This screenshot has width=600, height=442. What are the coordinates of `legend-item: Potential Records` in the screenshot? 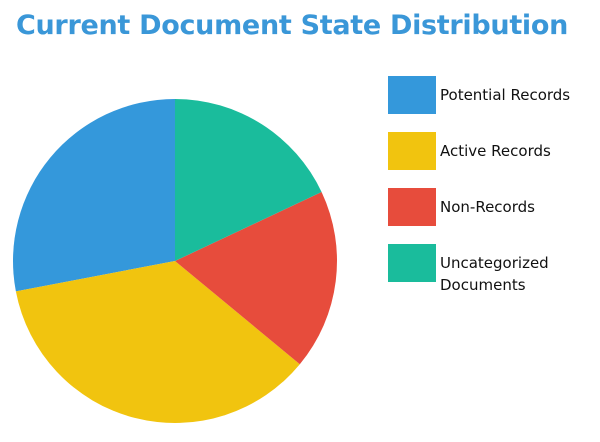 It's located at (493, 104).